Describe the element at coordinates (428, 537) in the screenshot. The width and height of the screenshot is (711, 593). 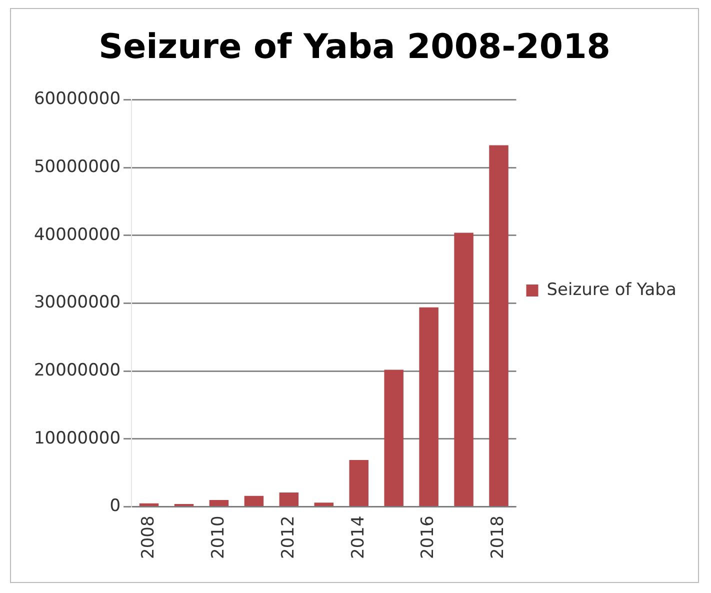
I see `x-tick-label: 2016` at that location.